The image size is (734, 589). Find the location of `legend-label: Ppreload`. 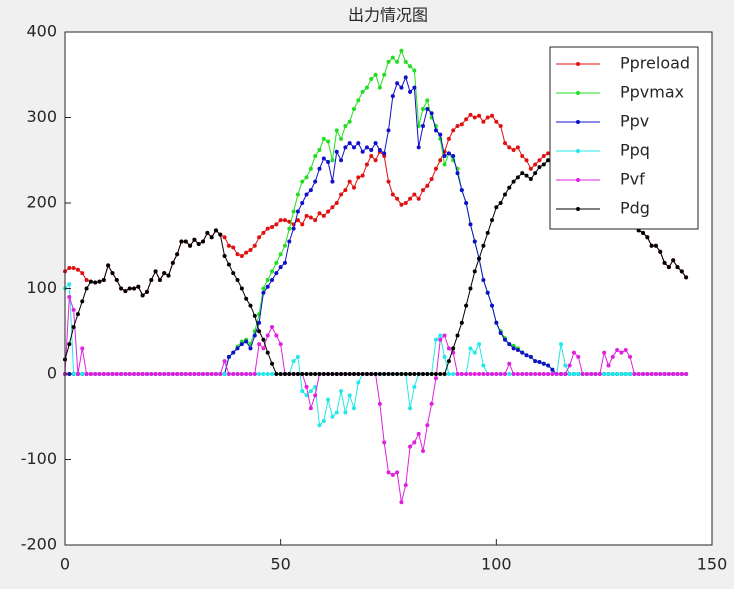

legend-label: Ppreload is located at coordinates (655, 63).